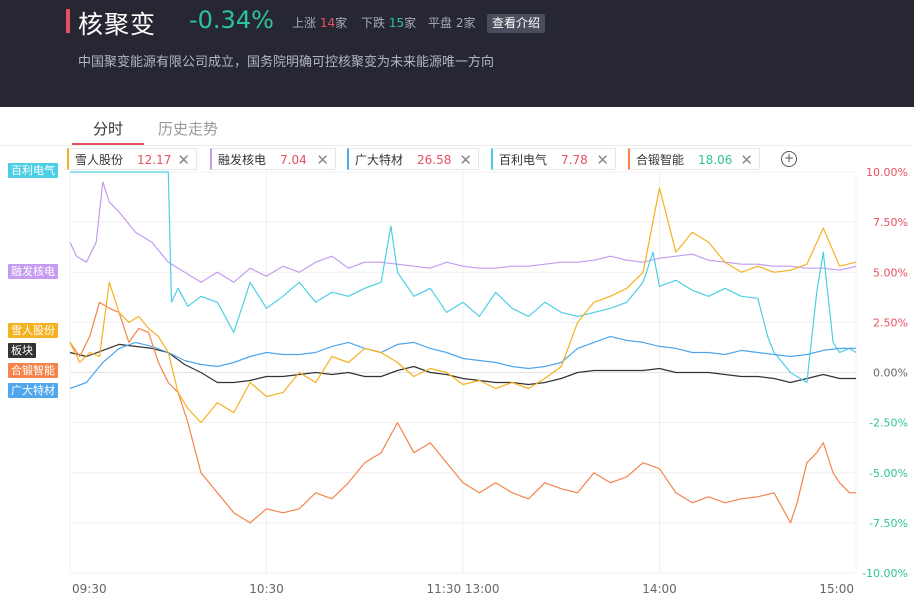 Image resolution: width=914 pixels, height=600 pixels. Describe the element at coordinates (890, 272) in the screenshot. I see `y-tick-label: 5.00%` at that location.